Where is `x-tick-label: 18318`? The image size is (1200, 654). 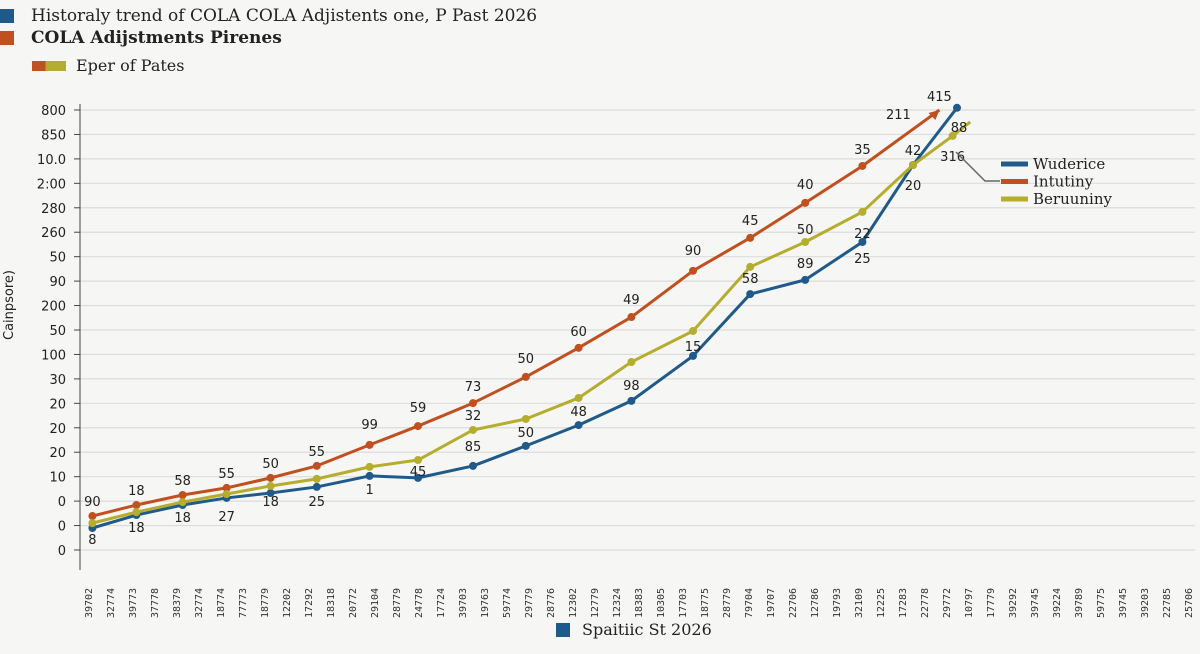
x-tick-label: 18318 is located at coordinates (331, 603).